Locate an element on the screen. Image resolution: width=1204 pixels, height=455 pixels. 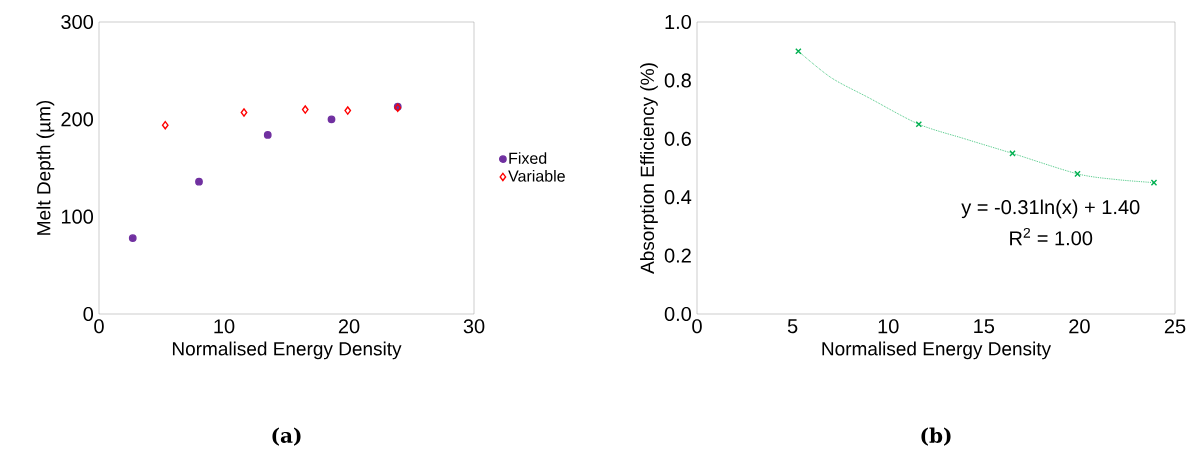
annotation: y = -0.31ln(x) + 1.40 is located at coordinates (1050, 209).